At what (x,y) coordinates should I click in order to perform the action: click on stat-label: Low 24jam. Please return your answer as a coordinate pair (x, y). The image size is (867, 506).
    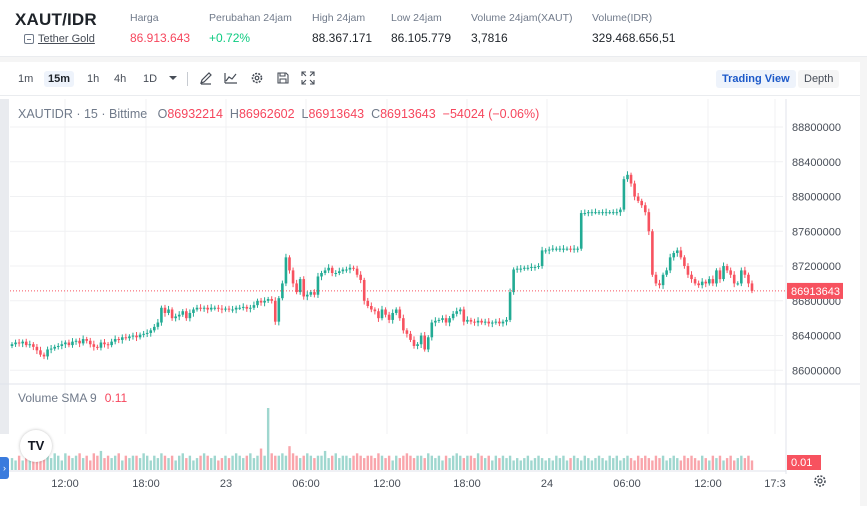
    Looking at the image, I should click on (416, 18).